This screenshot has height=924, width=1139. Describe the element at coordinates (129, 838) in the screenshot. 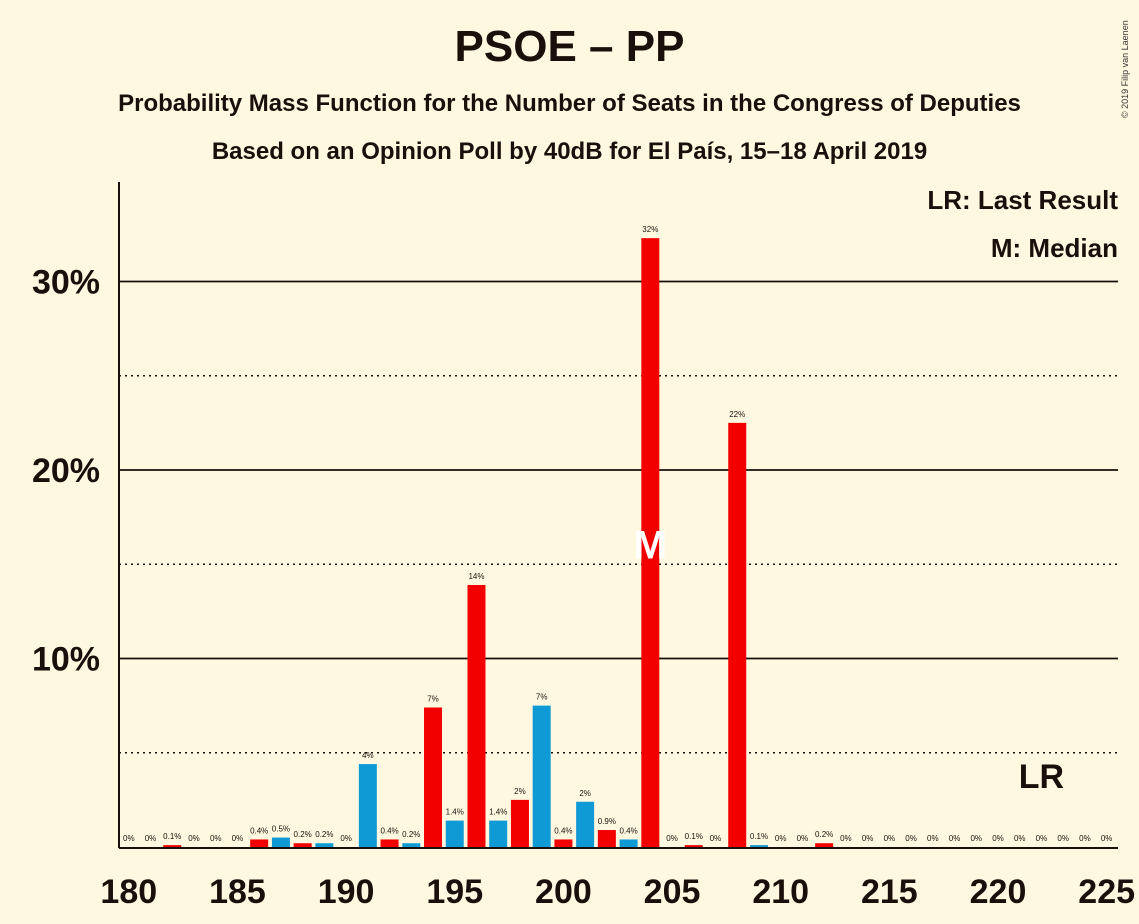

I see `bar-label-180: 0%` at that location.